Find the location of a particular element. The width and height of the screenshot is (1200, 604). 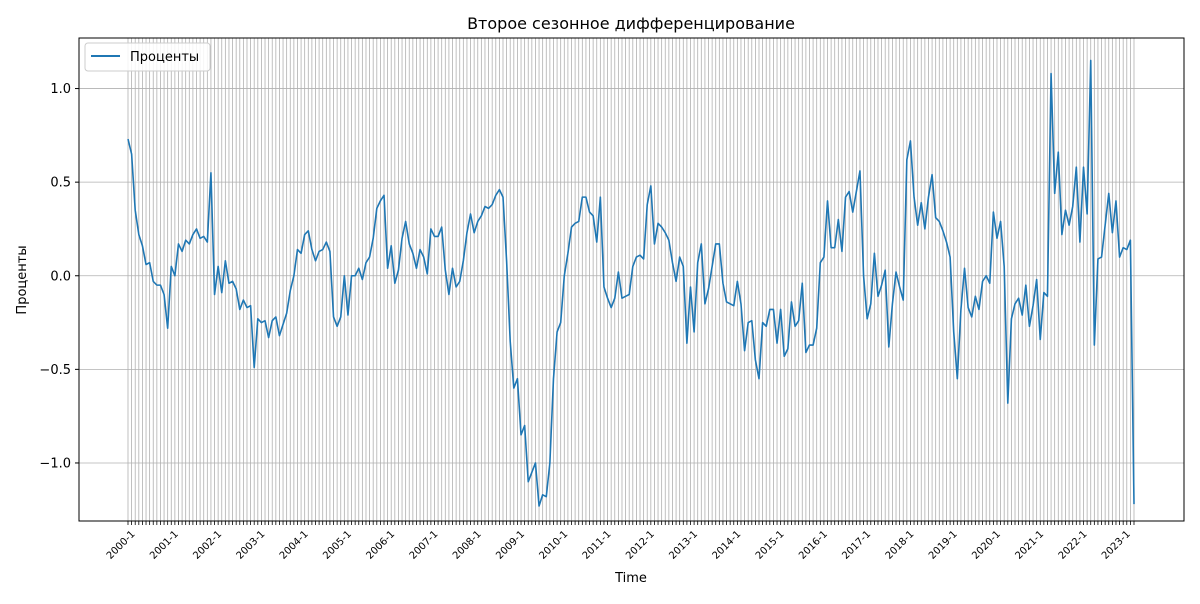

y-tick-label: 0.5 is located at coordinates (60, 183).